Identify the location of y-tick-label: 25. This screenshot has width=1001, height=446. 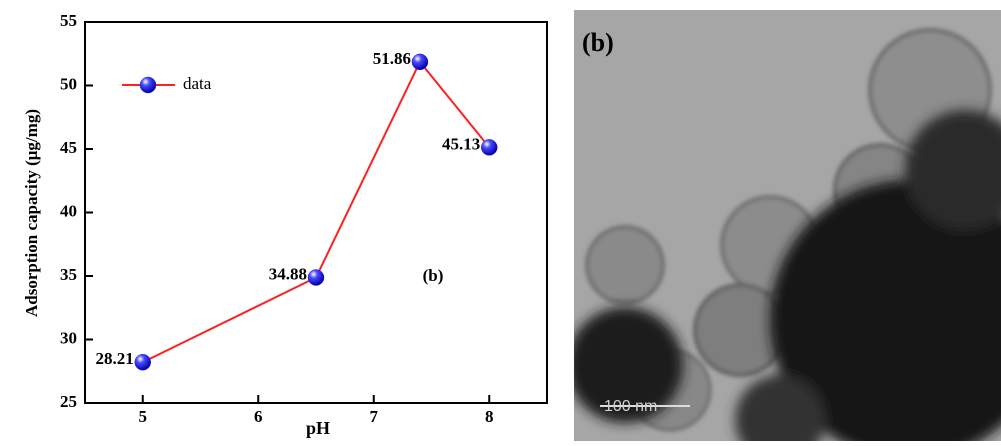
(68, 401).